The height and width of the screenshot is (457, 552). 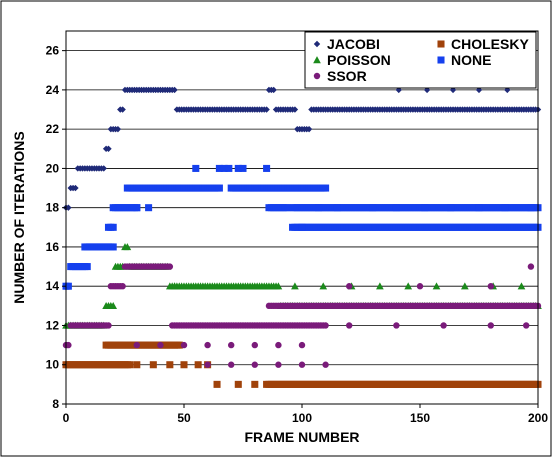 I want to click on legend-item-cholesky: CHOLESKY, so click(x=483, y=44).